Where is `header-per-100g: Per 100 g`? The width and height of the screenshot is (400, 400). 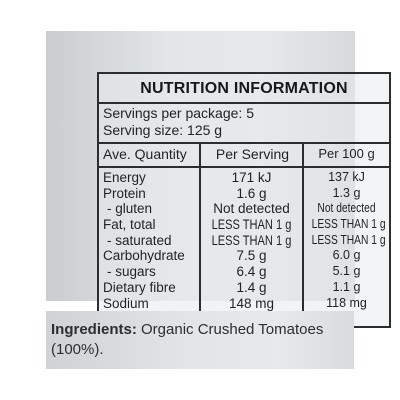 header-per-100g: Per 100 g is located at coordinates (346, 153).